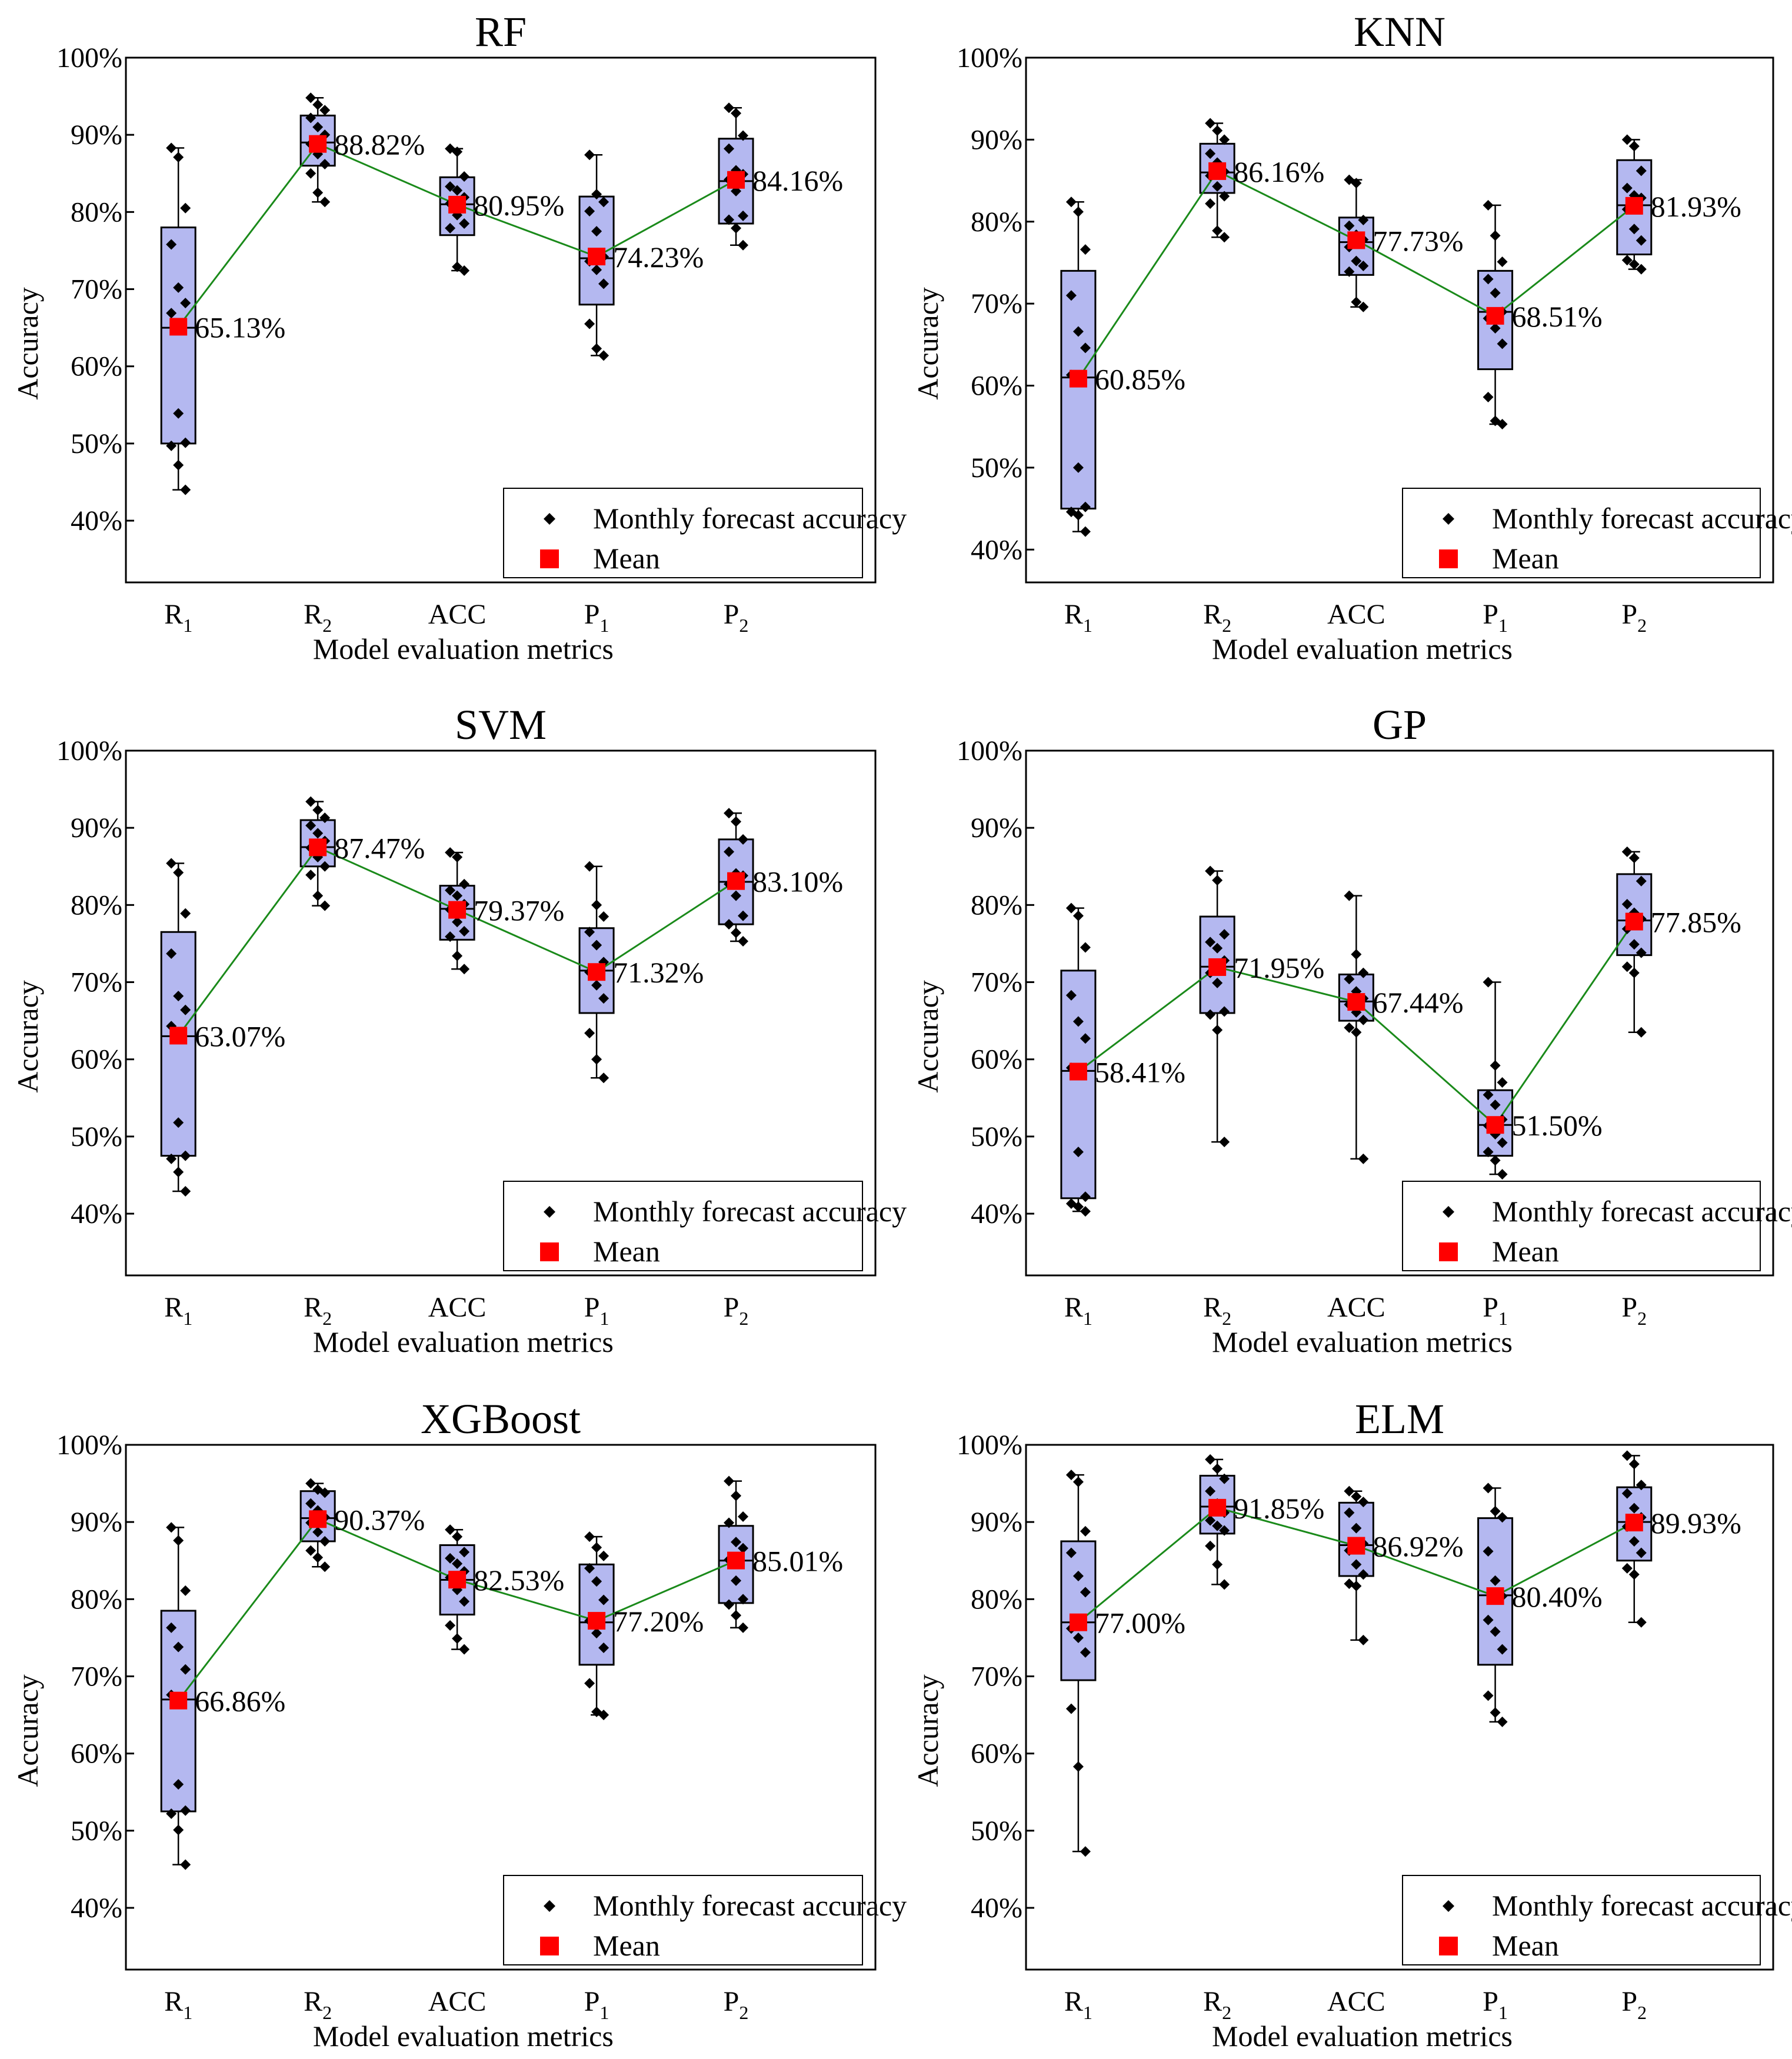 Image resolution: width=1792 pixels, height=2059 pixels. What do you see at coordinates (996, 1059) in the screenshot?
I see `y-tick-label: 60%` at bounding box center [996, 1059].